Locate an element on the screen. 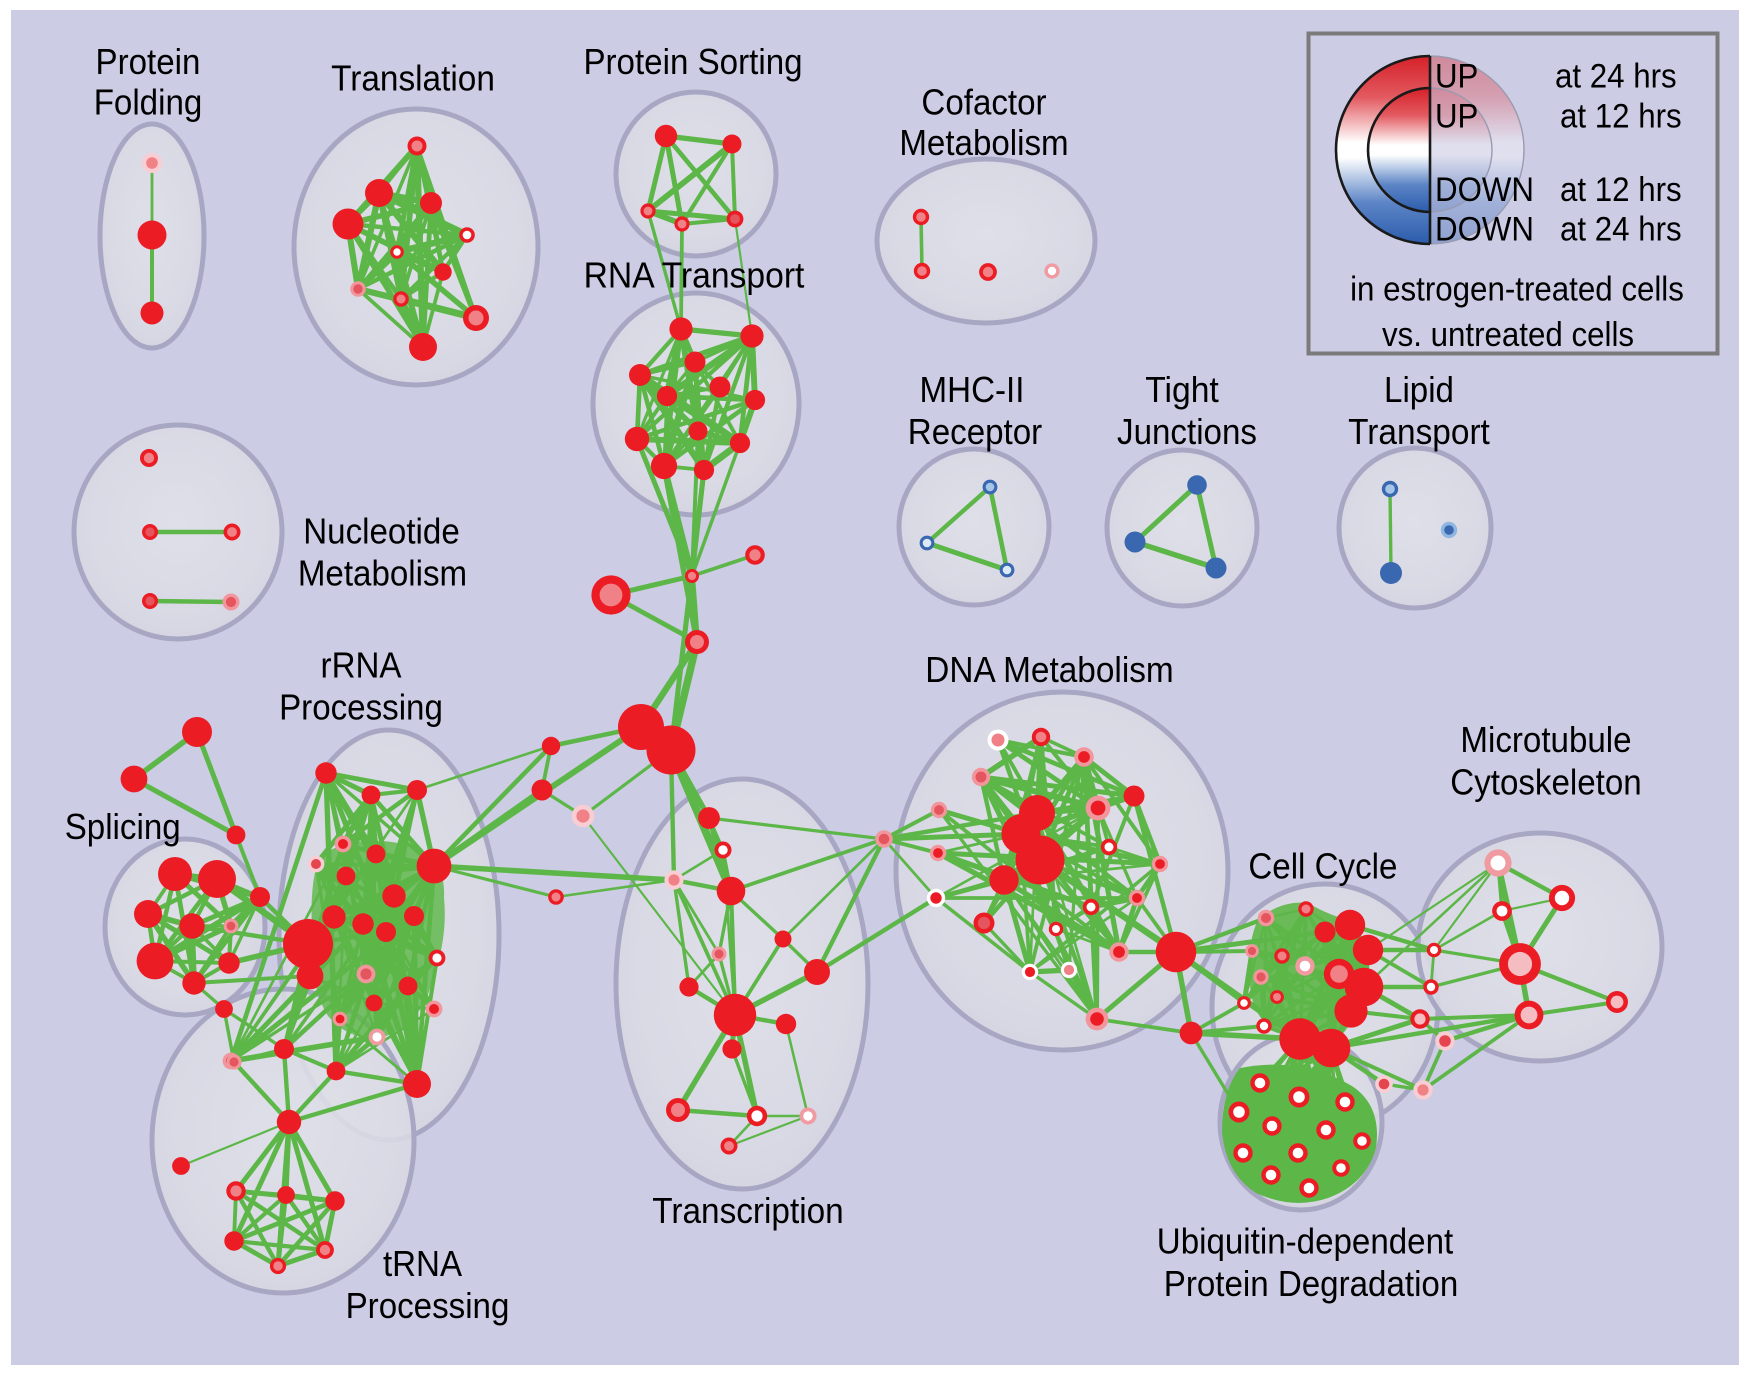 The image size is (1750, 1376). svg-text: Cell Cycle is located at coordinates (1322, 865).